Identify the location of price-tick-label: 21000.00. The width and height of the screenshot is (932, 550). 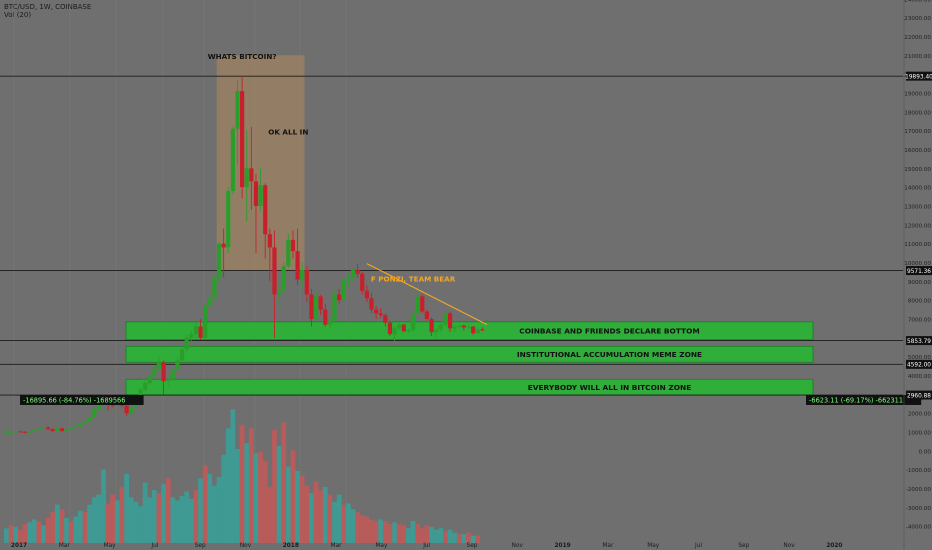
(917, 57).